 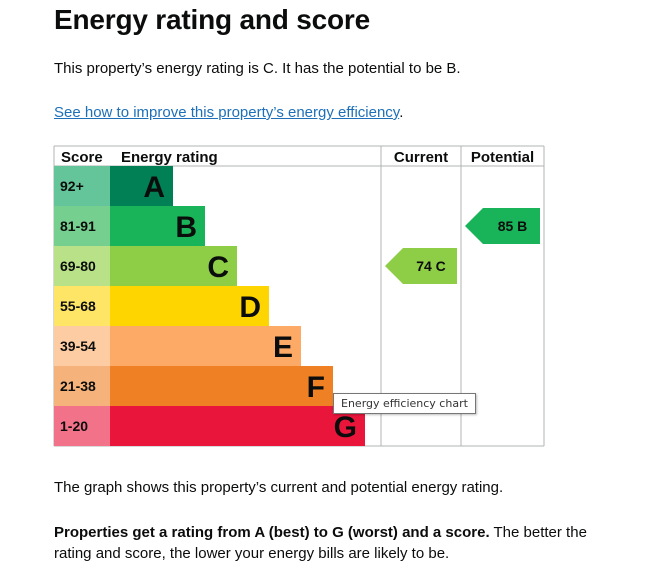 What do you see at coordinates (462, 246) in the screenshot?
I see `rating-arrows: 74 C 85 B` at bounding box center [462, 246].